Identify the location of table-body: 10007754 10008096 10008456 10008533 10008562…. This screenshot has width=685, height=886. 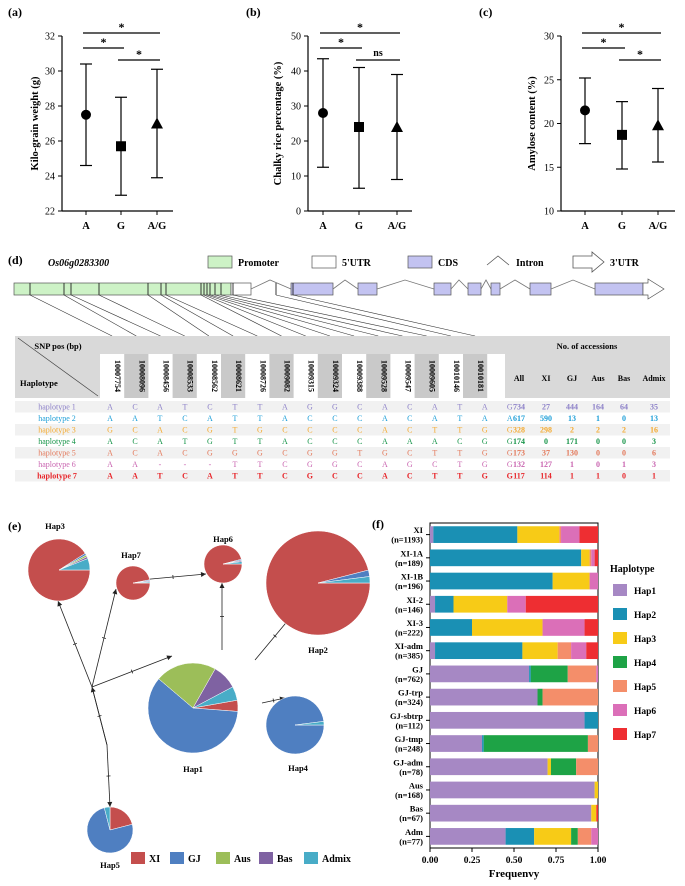
(342, 418).